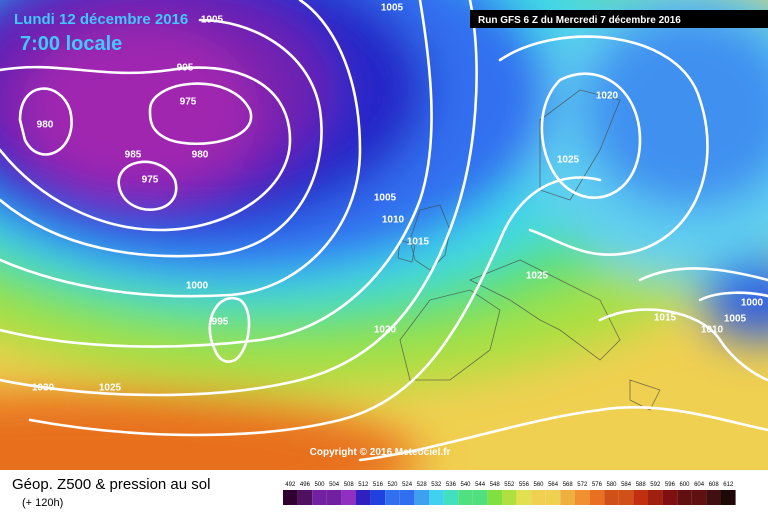 The width and height of the screenshot is (768, 512). Describe the element at coordinates (305, 485) in the screenshot. I see `colorbar-label: 496` at that location.